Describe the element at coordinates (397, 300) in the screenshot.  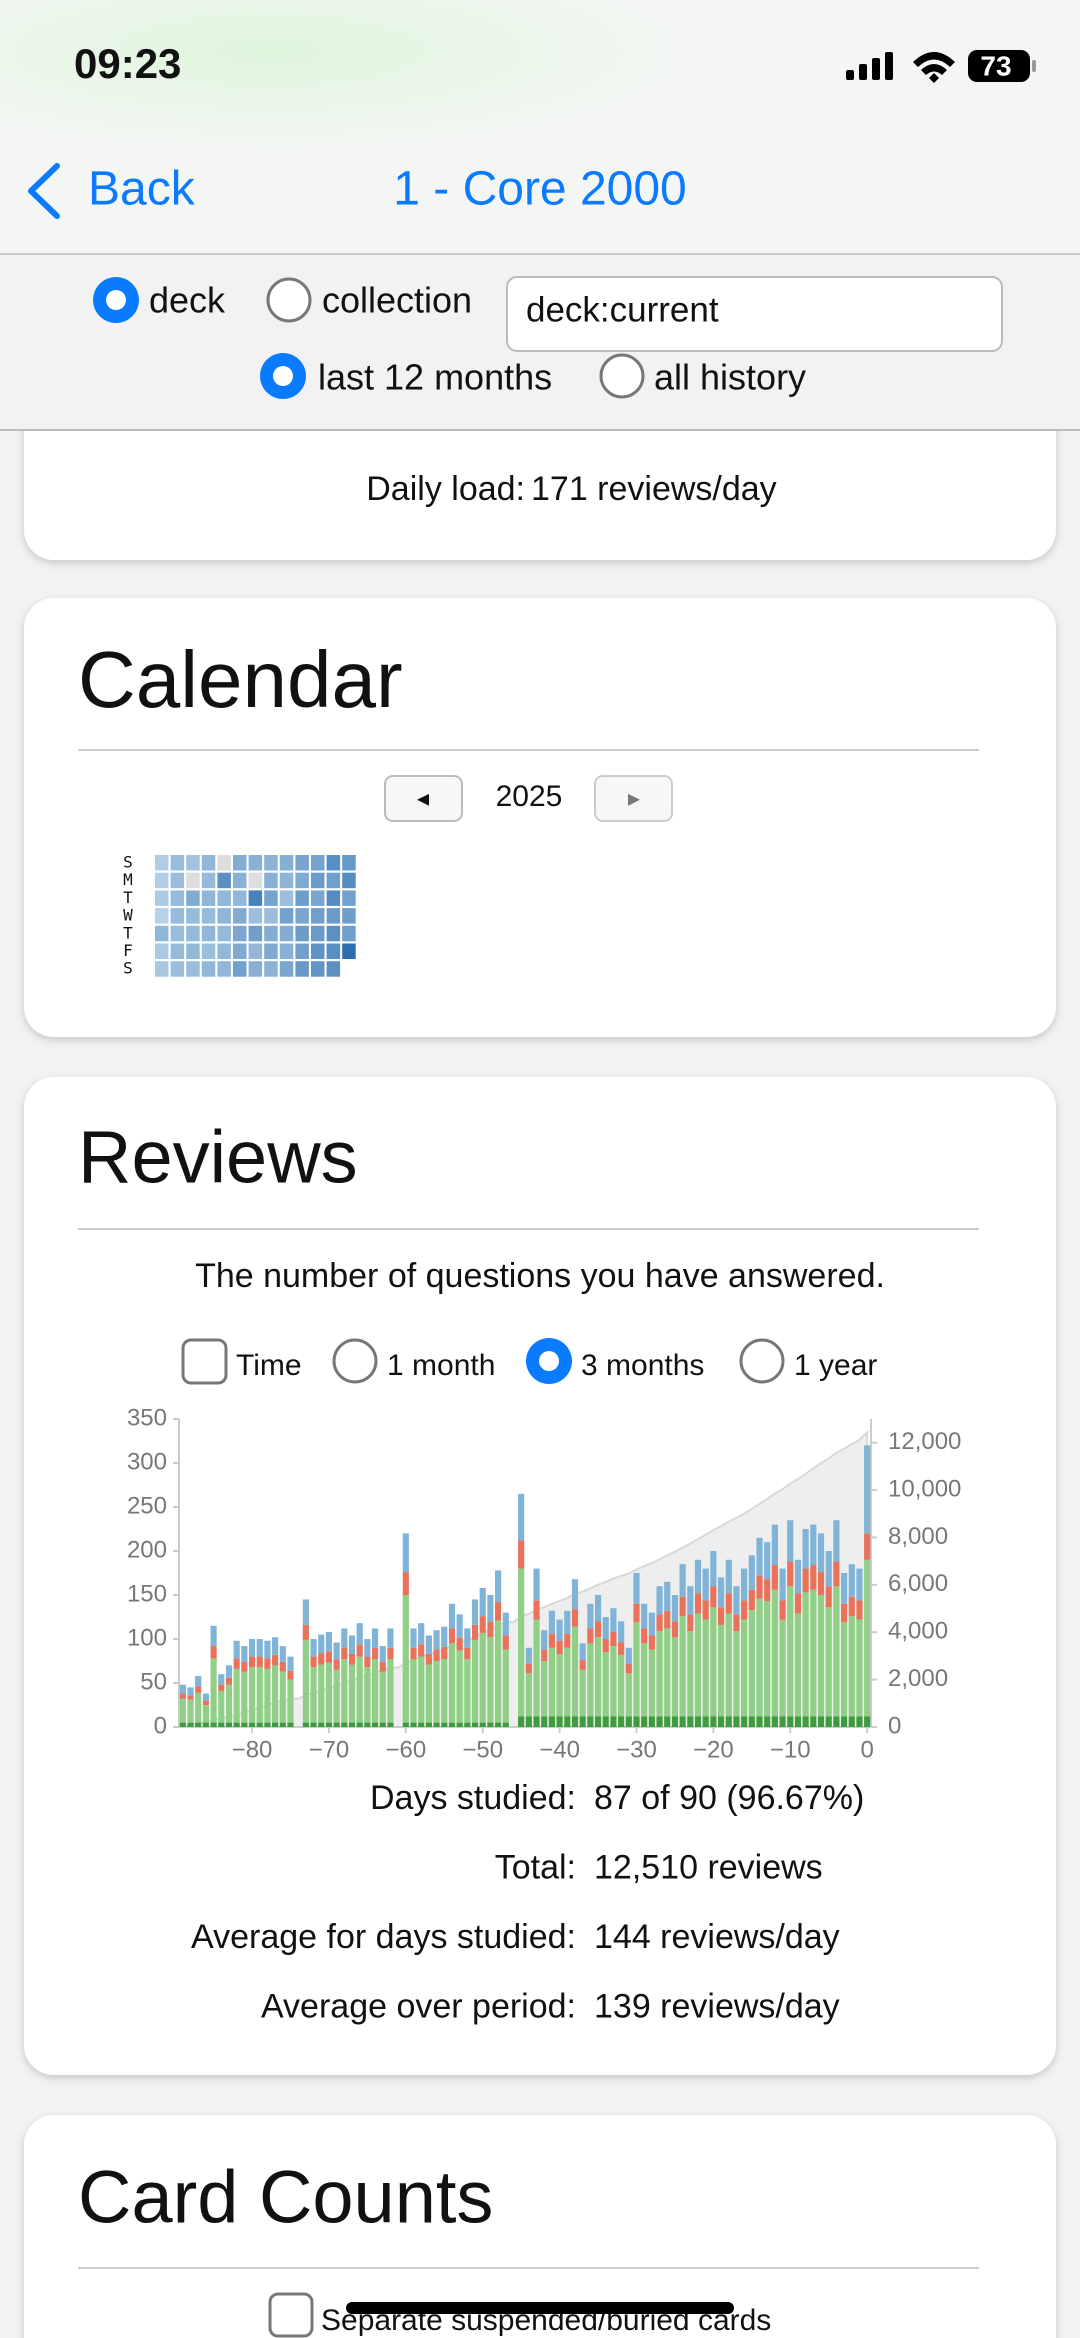
I see `option-label: collection` at that location.